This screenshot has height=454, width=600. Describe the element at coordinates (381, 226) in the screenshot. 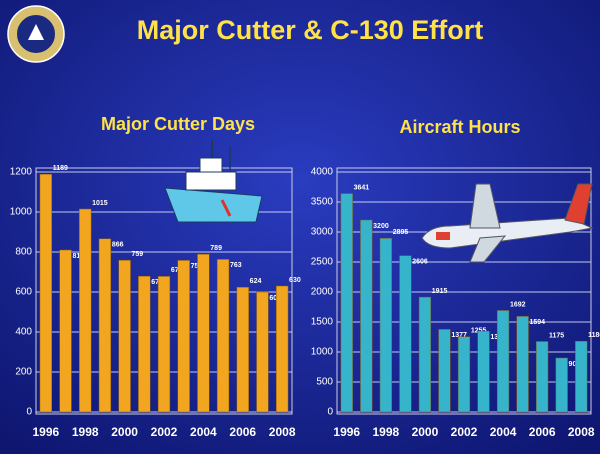

I see `value-label: 3200` at that location.